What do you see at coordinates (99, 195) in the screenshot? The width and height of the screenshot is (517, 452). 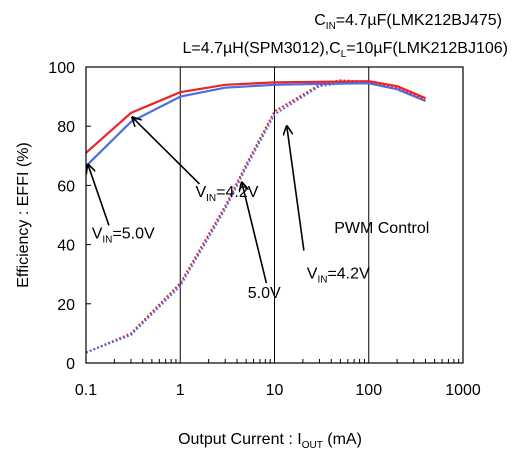 I see `annotation-arrow-vin50-upper` at bounding box center [99, 195].